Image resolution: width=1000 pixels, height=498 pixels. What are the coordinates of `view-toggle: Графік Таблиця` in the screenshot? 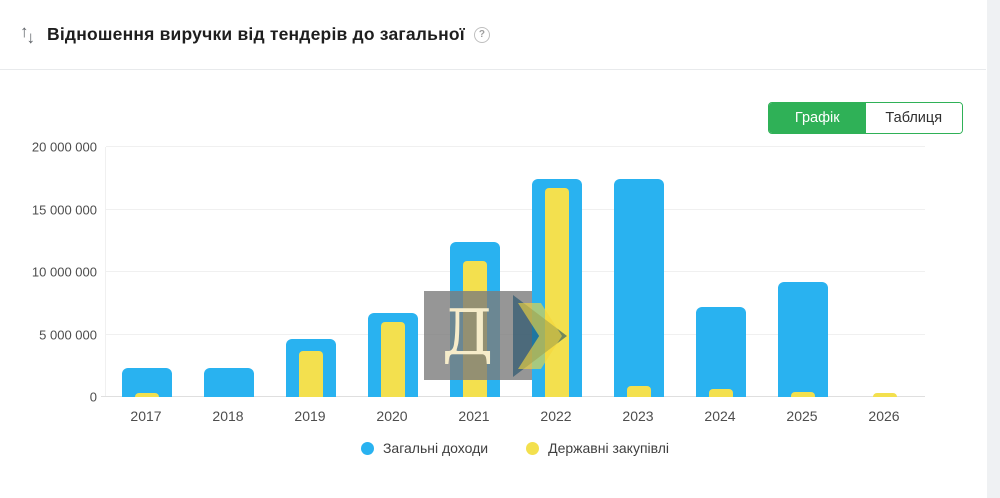 It's located at (865, 118).